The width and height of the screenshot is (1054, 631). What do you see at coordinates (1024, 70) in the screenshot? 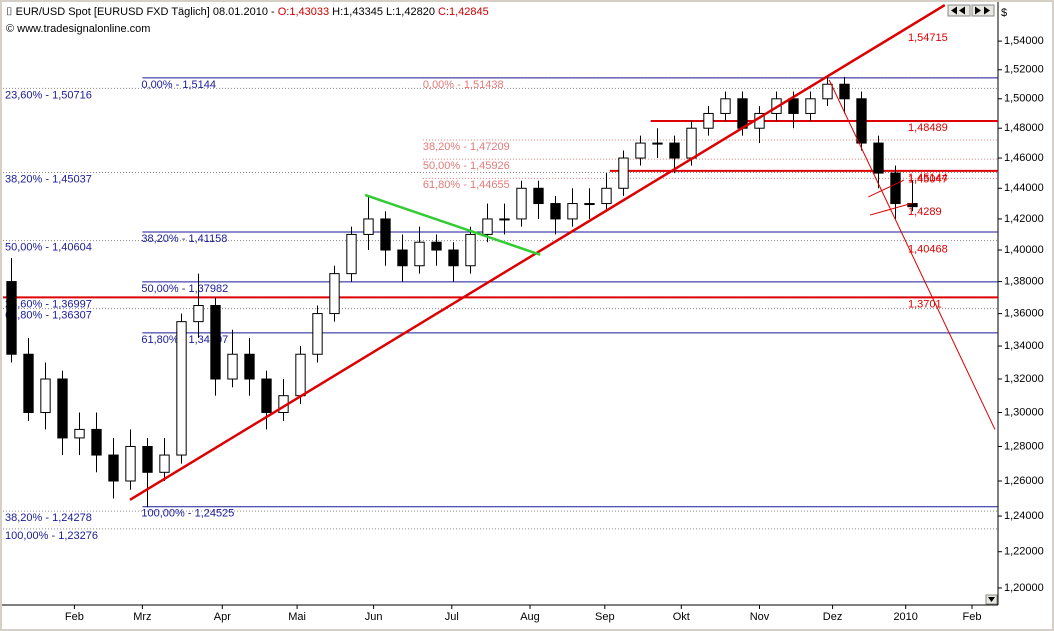
I see `y-tick-label: 1,52000` at bounding box center [1024, 70].